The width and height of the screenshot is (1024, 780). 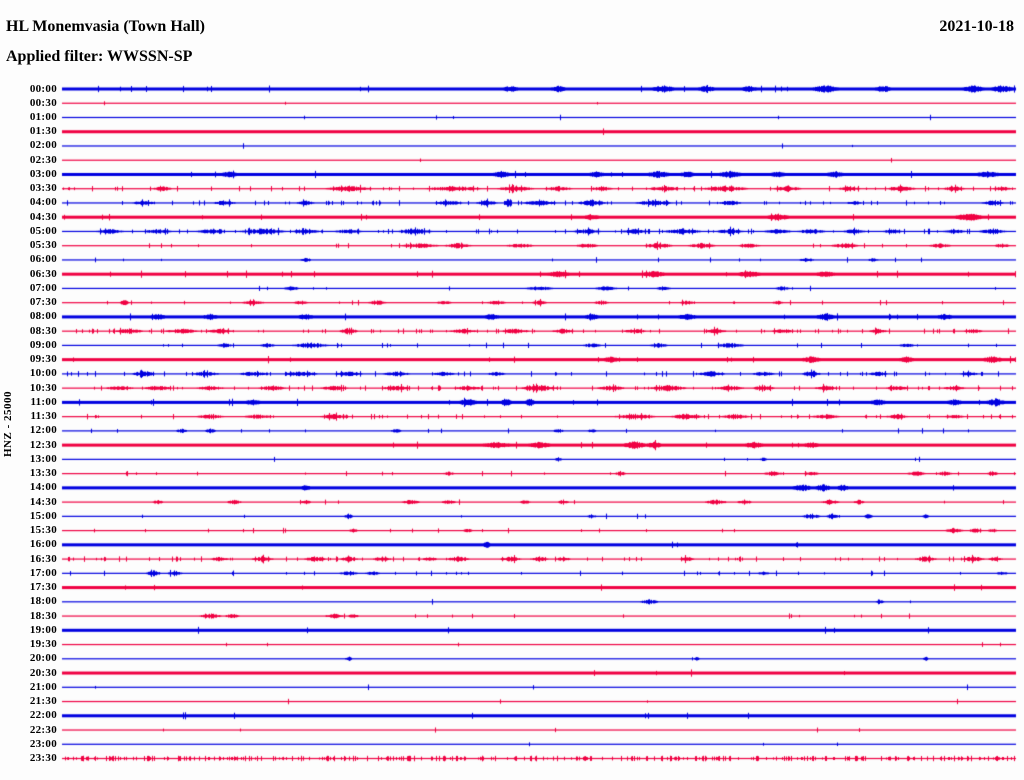 What do you see at coordinates (43, 173) in the screenshot?
I see `time-label: 03:00` at bounding box center [43, 173].